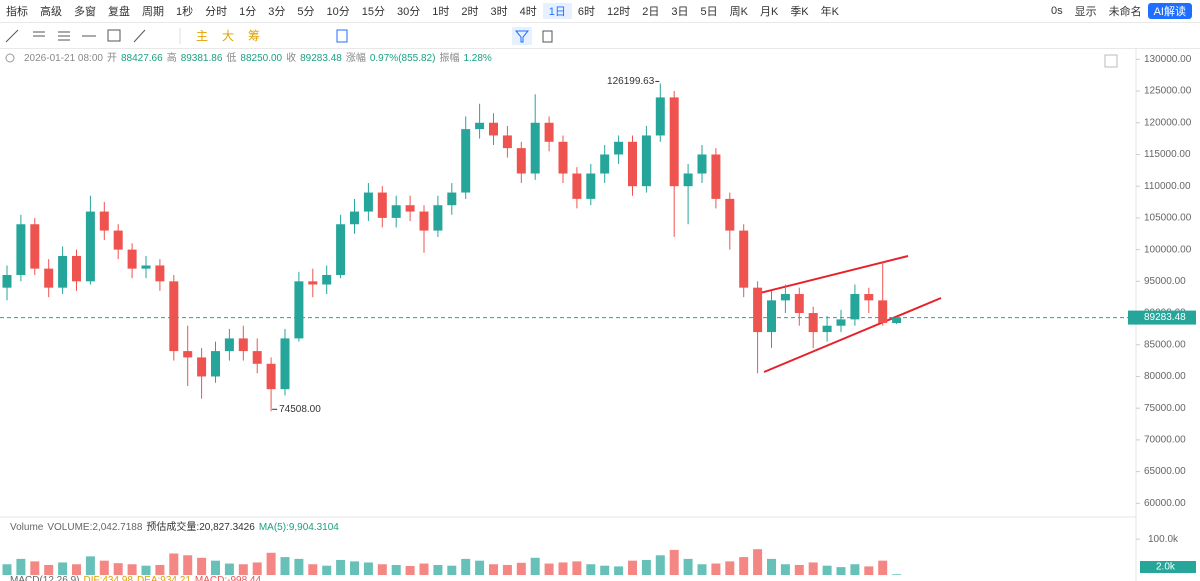 The height and width of the screenshot is (581, 1200). What do you see at coordinates (1162, 317) in the screenshot?
I see `last-price-box` at bounding box center [1162, 317].